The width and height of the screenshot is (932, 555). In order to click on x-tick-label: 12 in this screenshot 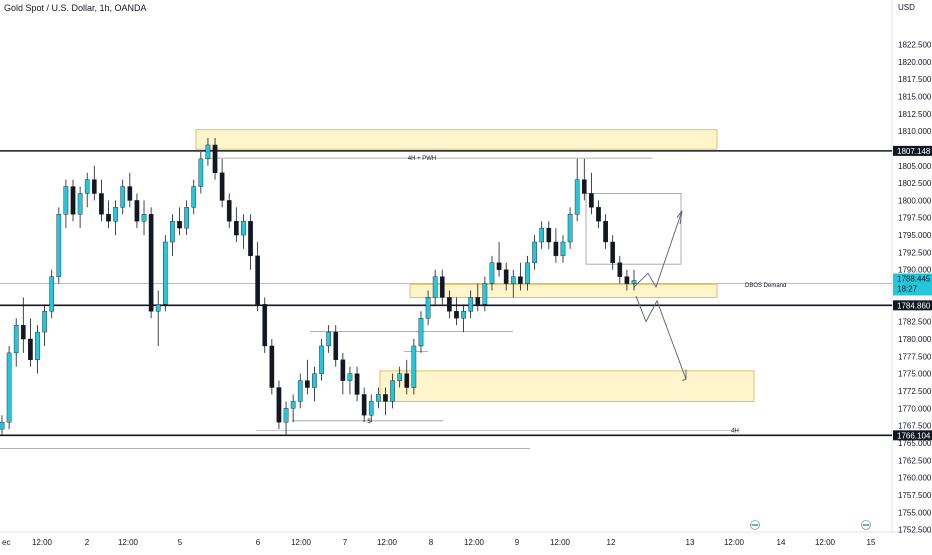, I will do `click(611, 542)`.